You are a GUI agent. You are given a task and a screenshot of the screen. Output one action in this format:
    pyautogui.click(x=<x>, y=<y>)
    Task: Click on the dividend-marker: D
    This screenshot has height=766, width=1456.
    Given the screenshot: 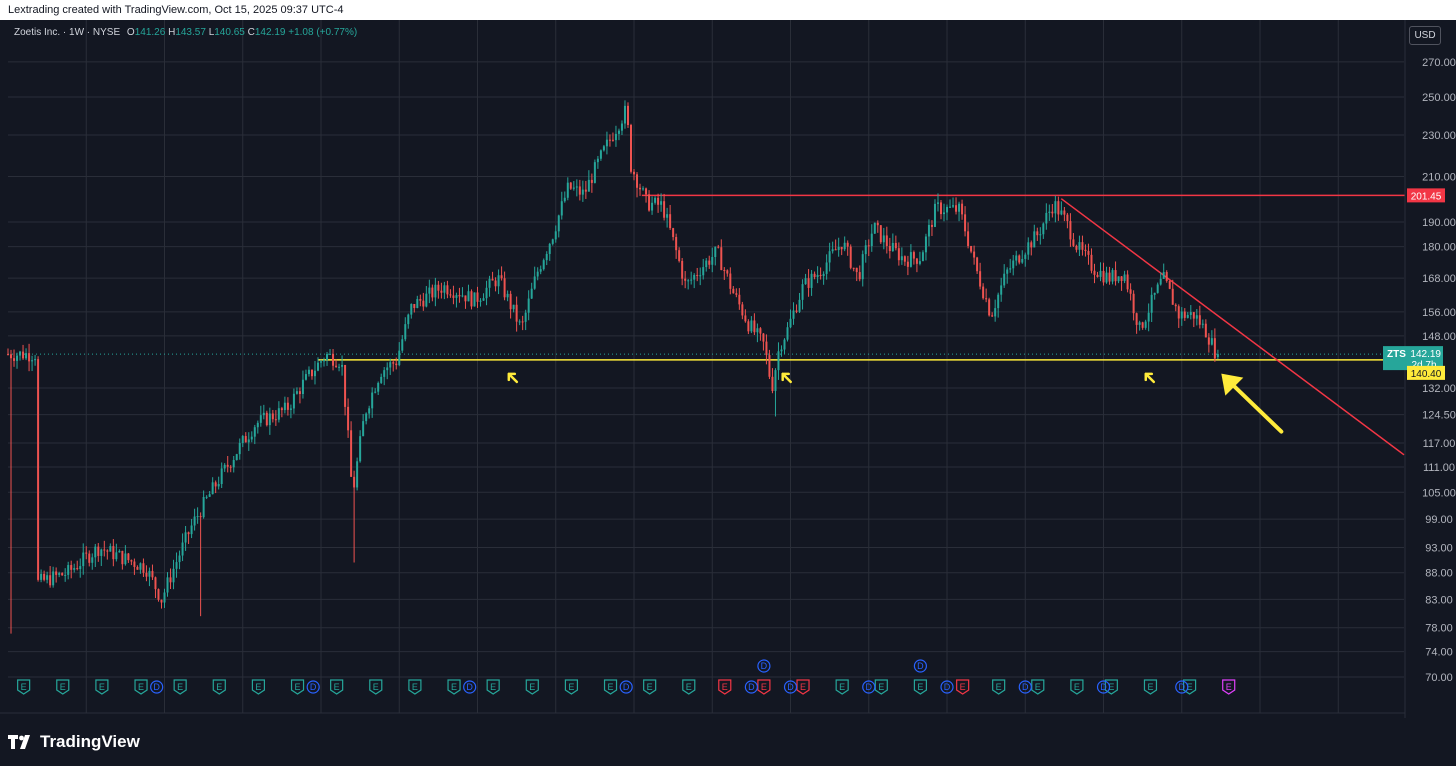 What is the action you would take?
    pyautogui.click(x=947, y=687)
    